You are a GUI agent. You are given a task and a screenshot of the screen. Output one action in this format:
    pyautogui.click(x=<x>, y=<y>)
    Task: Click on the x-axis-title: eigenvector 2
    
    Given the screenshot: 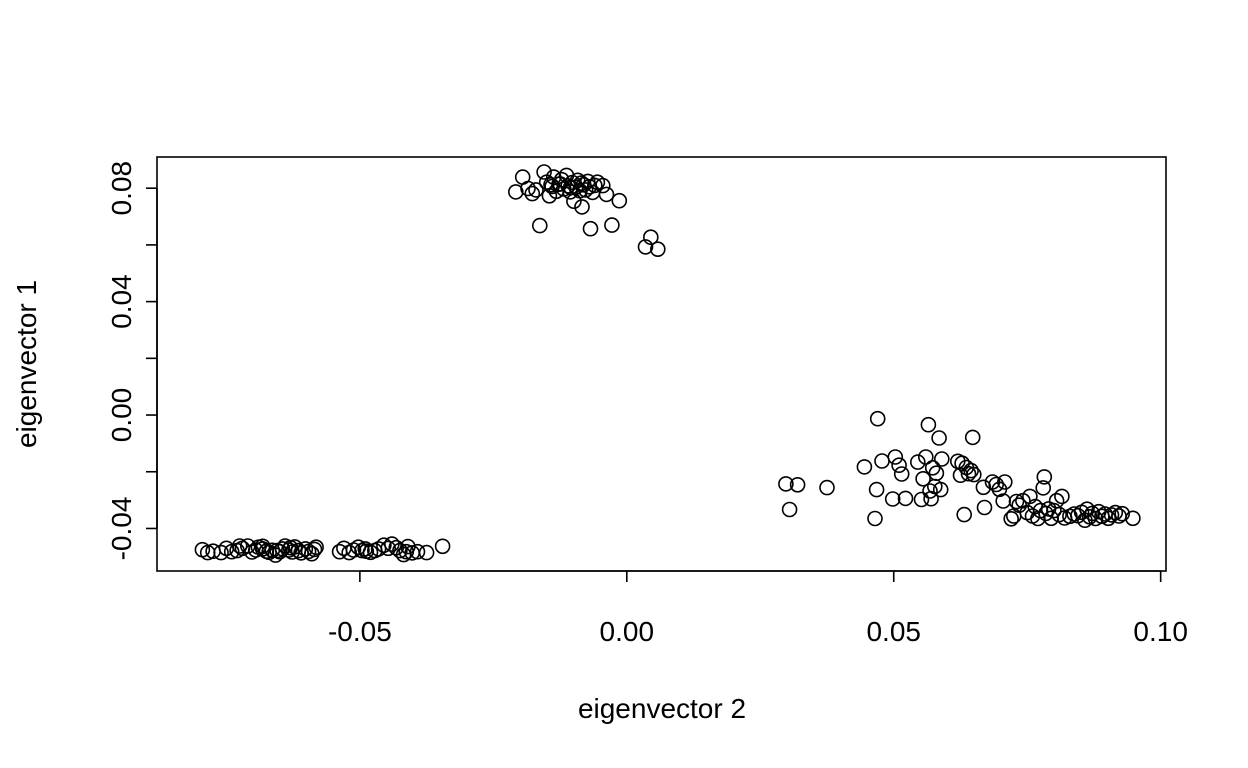 What is the action you would take?
    pyautogui.click(x=662, y=708)
    